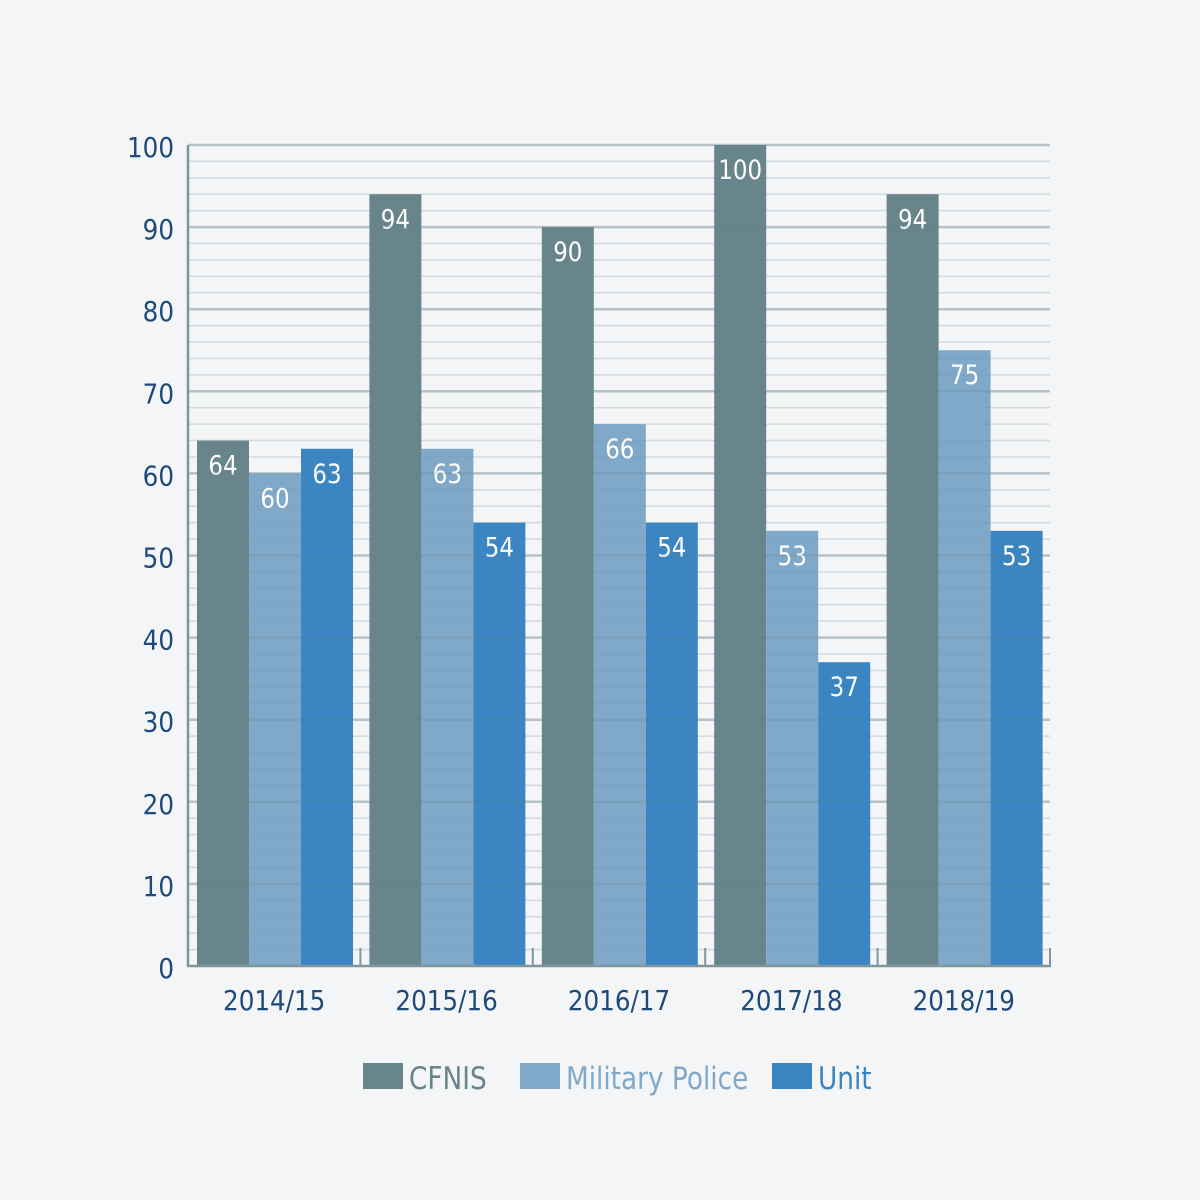 This screenshot has height=1200, width=1200. I want to click on y-tick-label: 80, so click(158, 313).